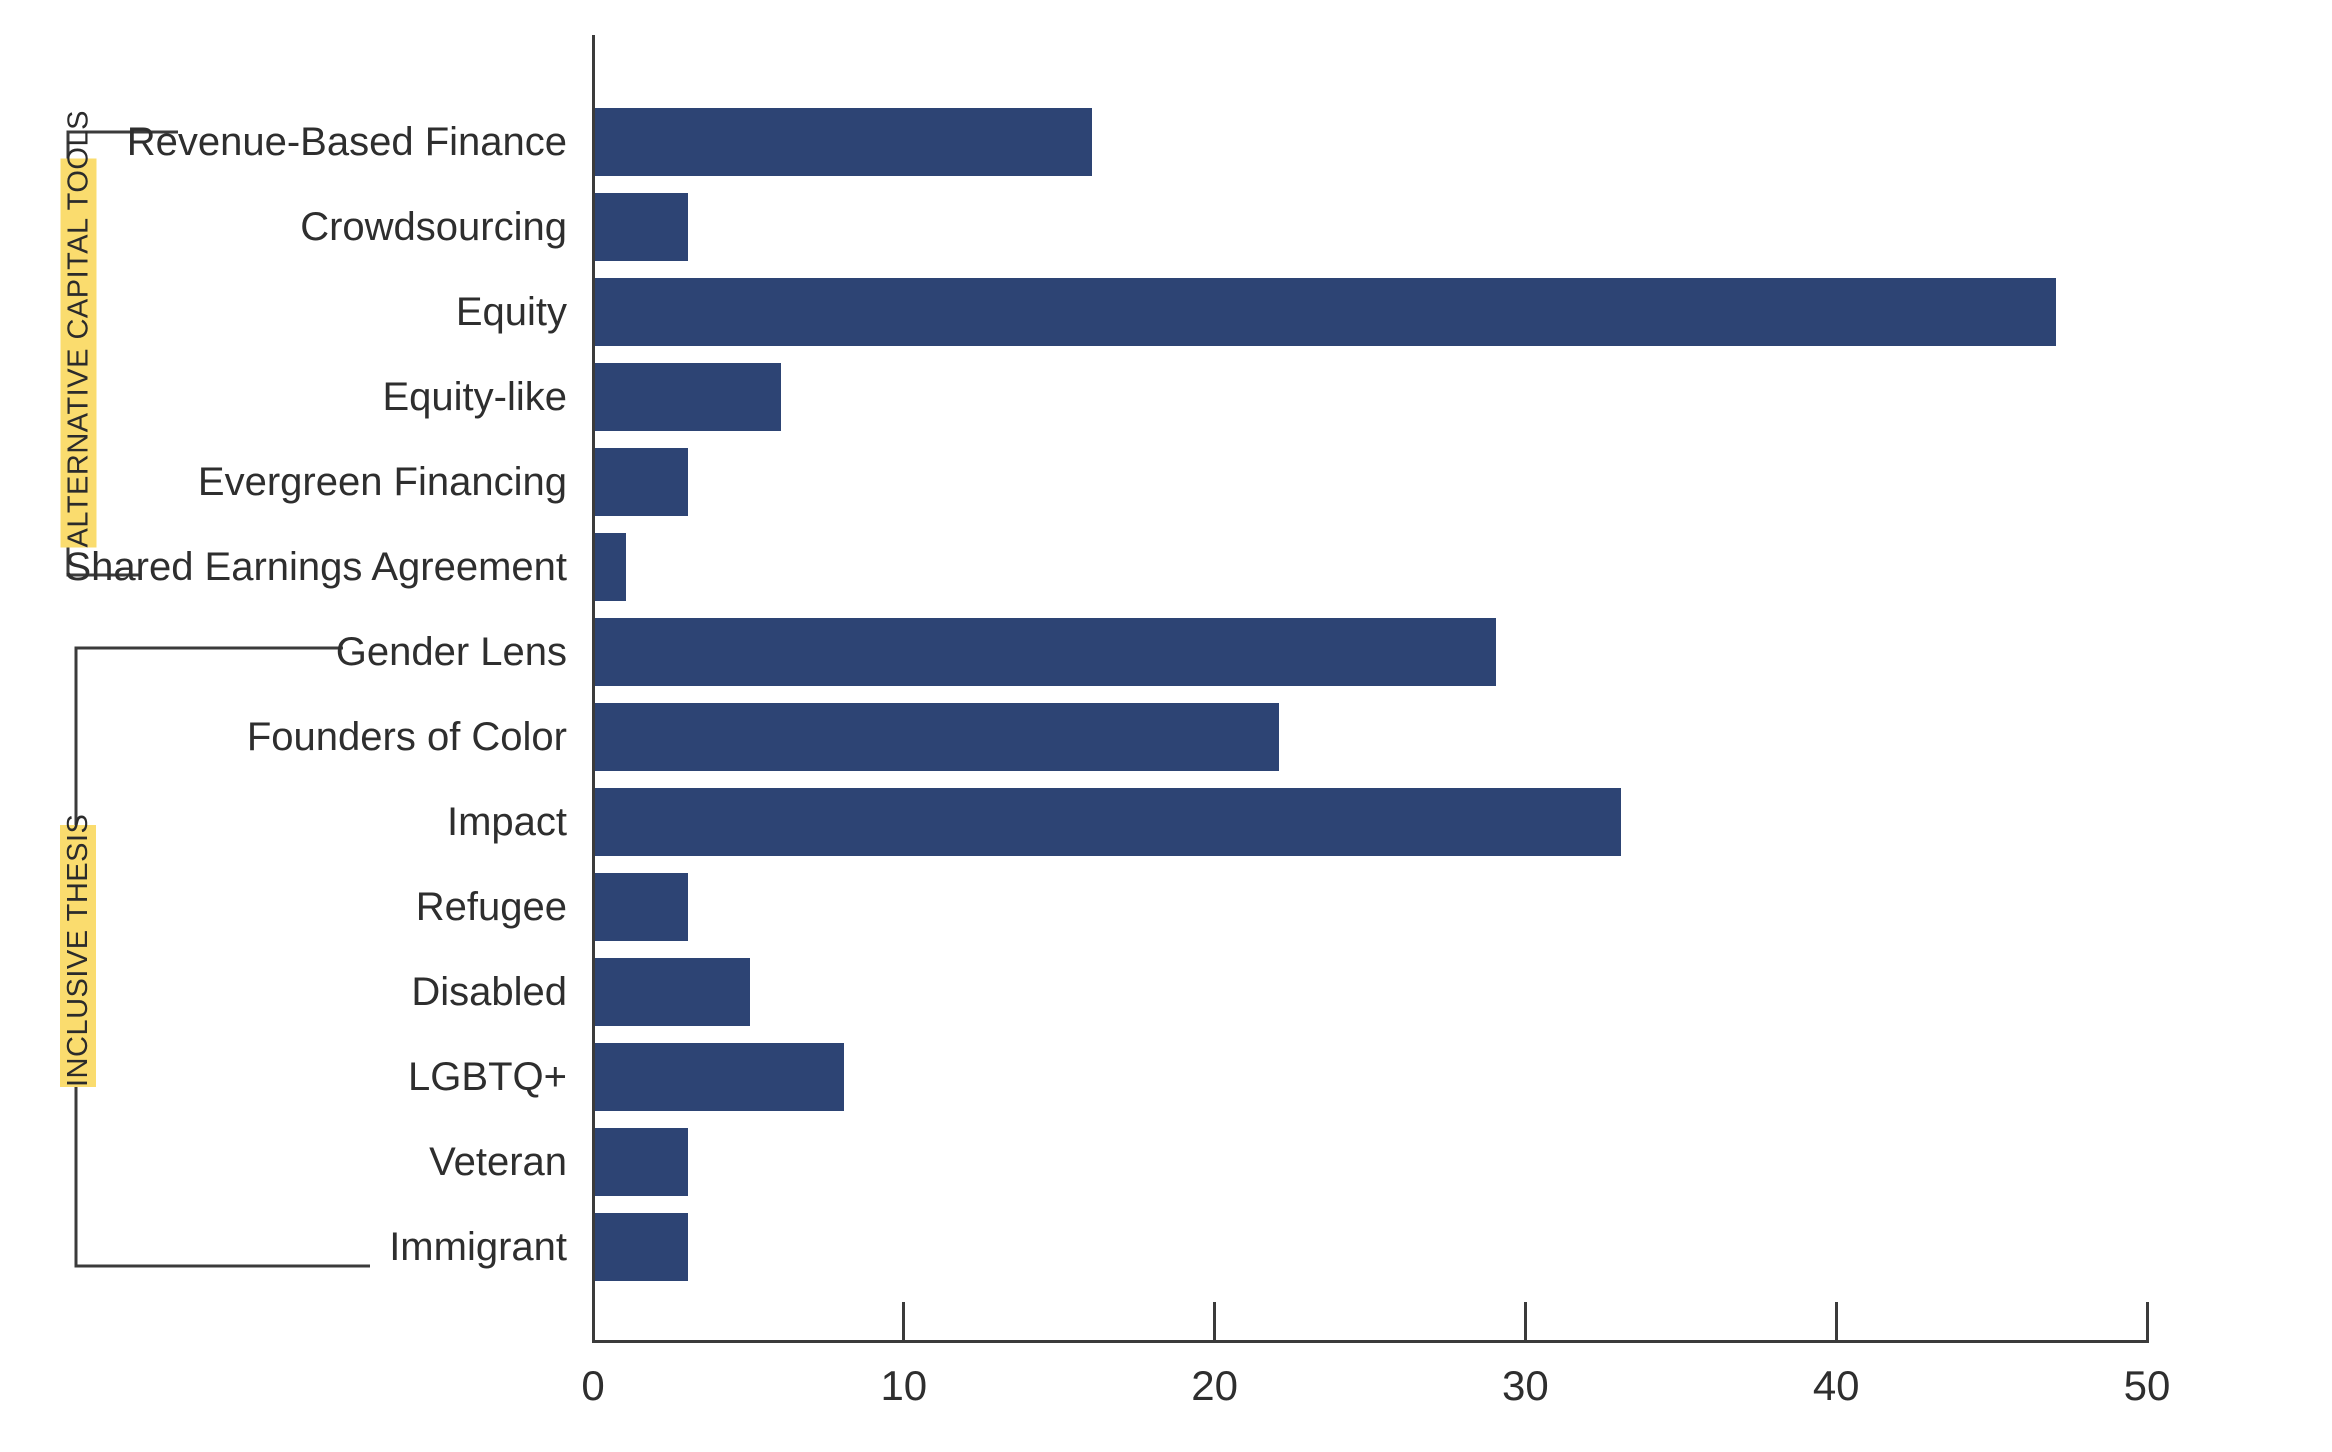 The width and height of the screenshot is (2332, 1452). Describe the element at coordinates (406, 737) in the screenshot. I see `category-label-founders-of-color: Founders of Color` at that location.